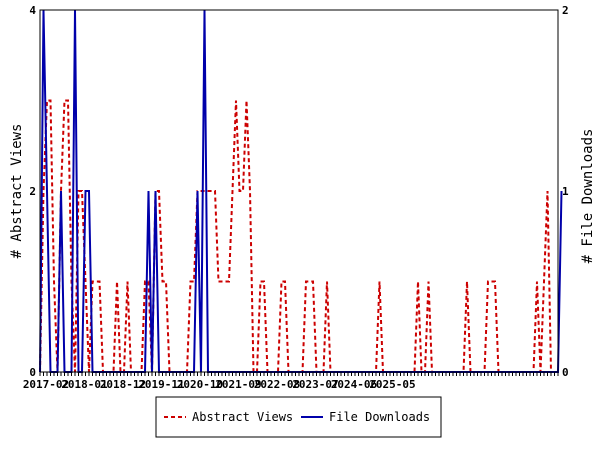  Describe the element at coordinates (161, 384) in the screenshot. I see `x-tick-label: 2019-11` at that location.